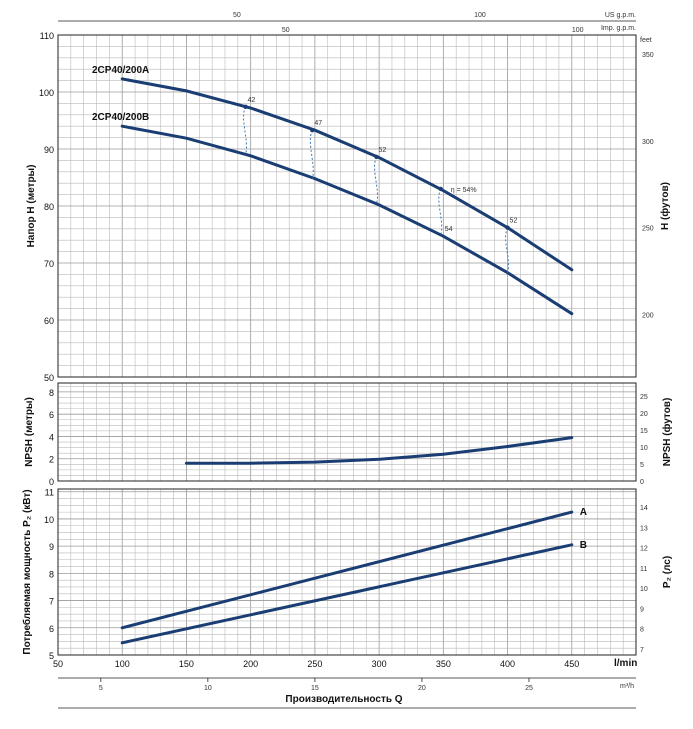  What do you see at coordinates (644, 508) in the screenshot?
I see `power-y2-tick: 14` at bounding box center [644, 508].